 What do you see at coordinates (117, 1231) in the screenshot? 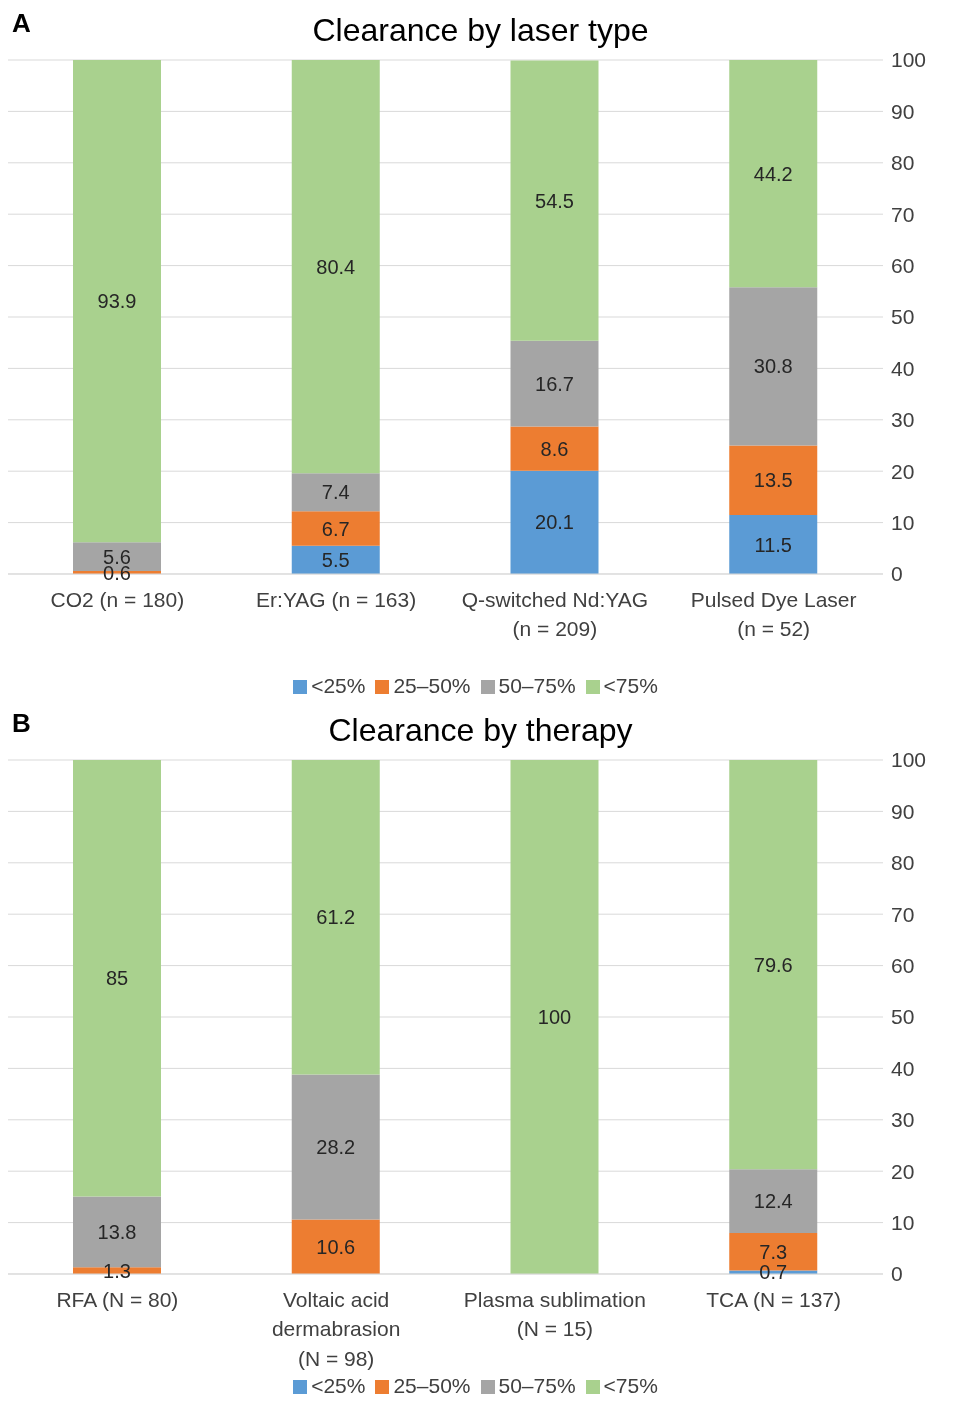
I see `data-label: 13.8` at bounding box center [117, 1231].